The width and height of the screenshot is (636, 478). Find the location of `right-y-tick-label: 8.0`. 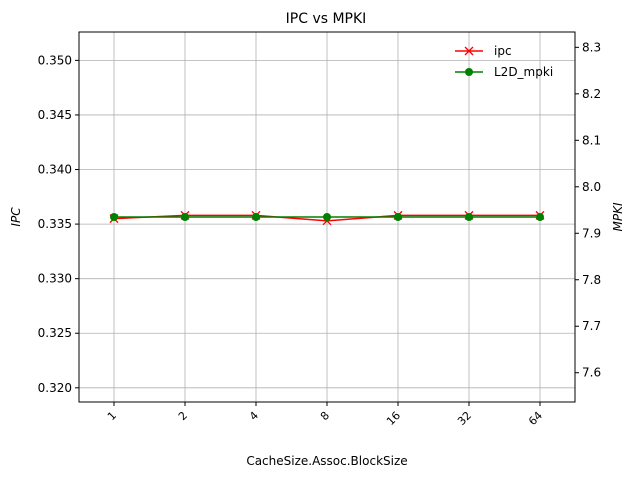

right-y-tick-label: 8.0 is located at coordinates (591, 187).